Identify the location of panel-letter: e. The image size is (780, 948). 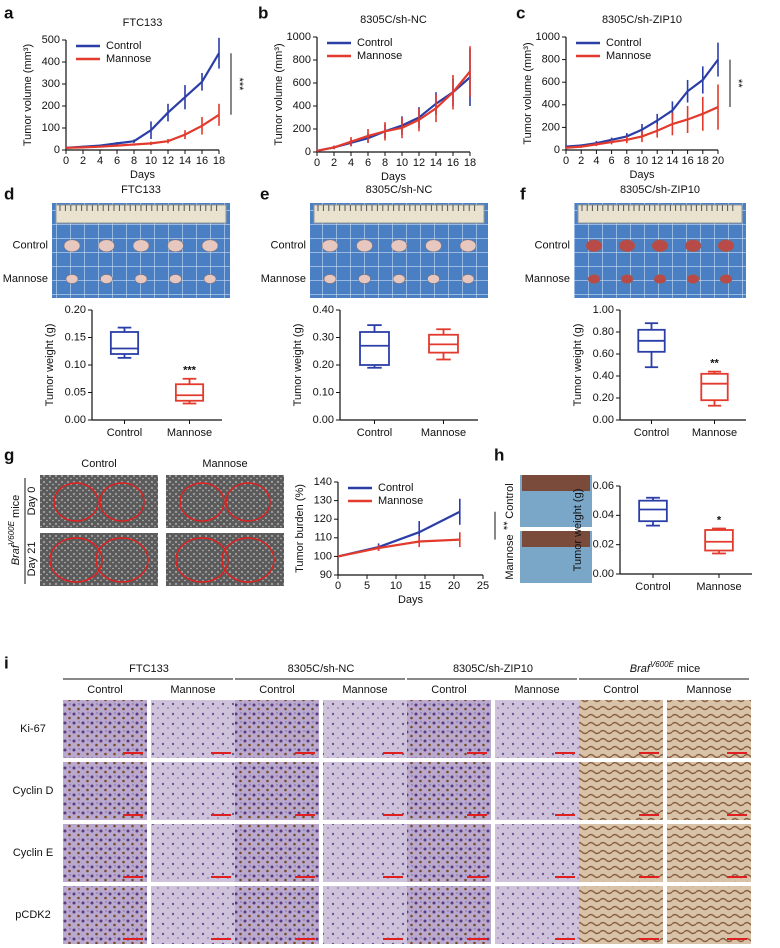
(264, 193).